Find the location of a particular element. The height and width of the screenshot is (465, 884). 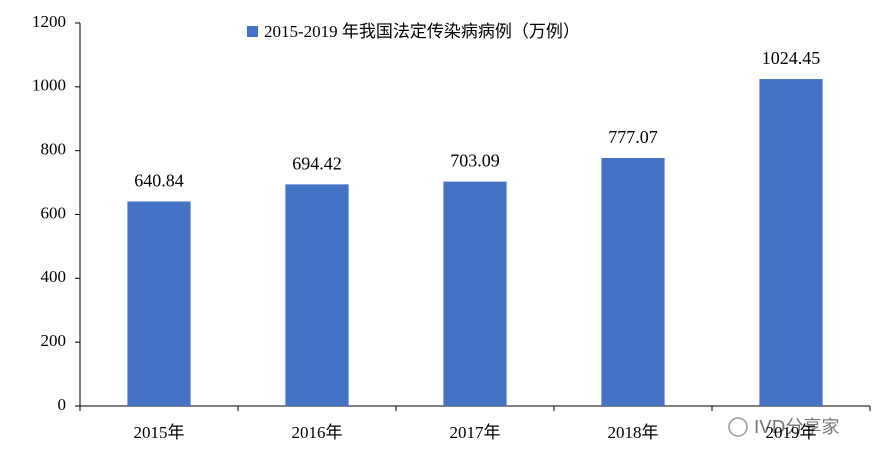

x-tick-label: 2016年 is located at coordinates (317, 432).